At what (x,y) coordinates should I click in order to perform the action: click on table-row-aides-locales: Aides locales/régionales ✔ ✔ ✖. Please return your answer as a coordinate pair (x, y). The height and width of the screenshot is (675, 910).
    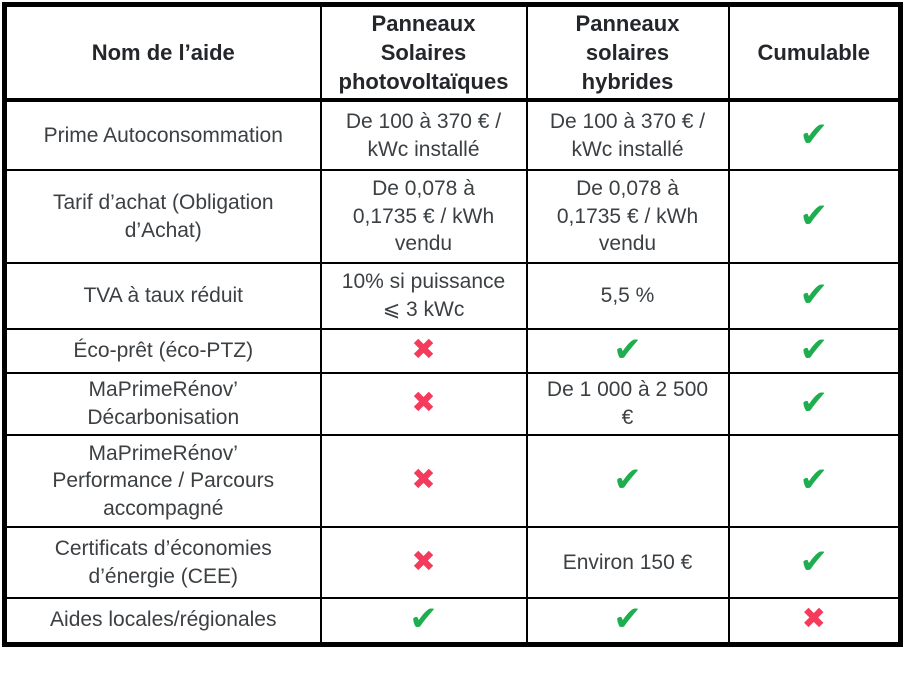
    Looking at the image, I should click on (452, 621).